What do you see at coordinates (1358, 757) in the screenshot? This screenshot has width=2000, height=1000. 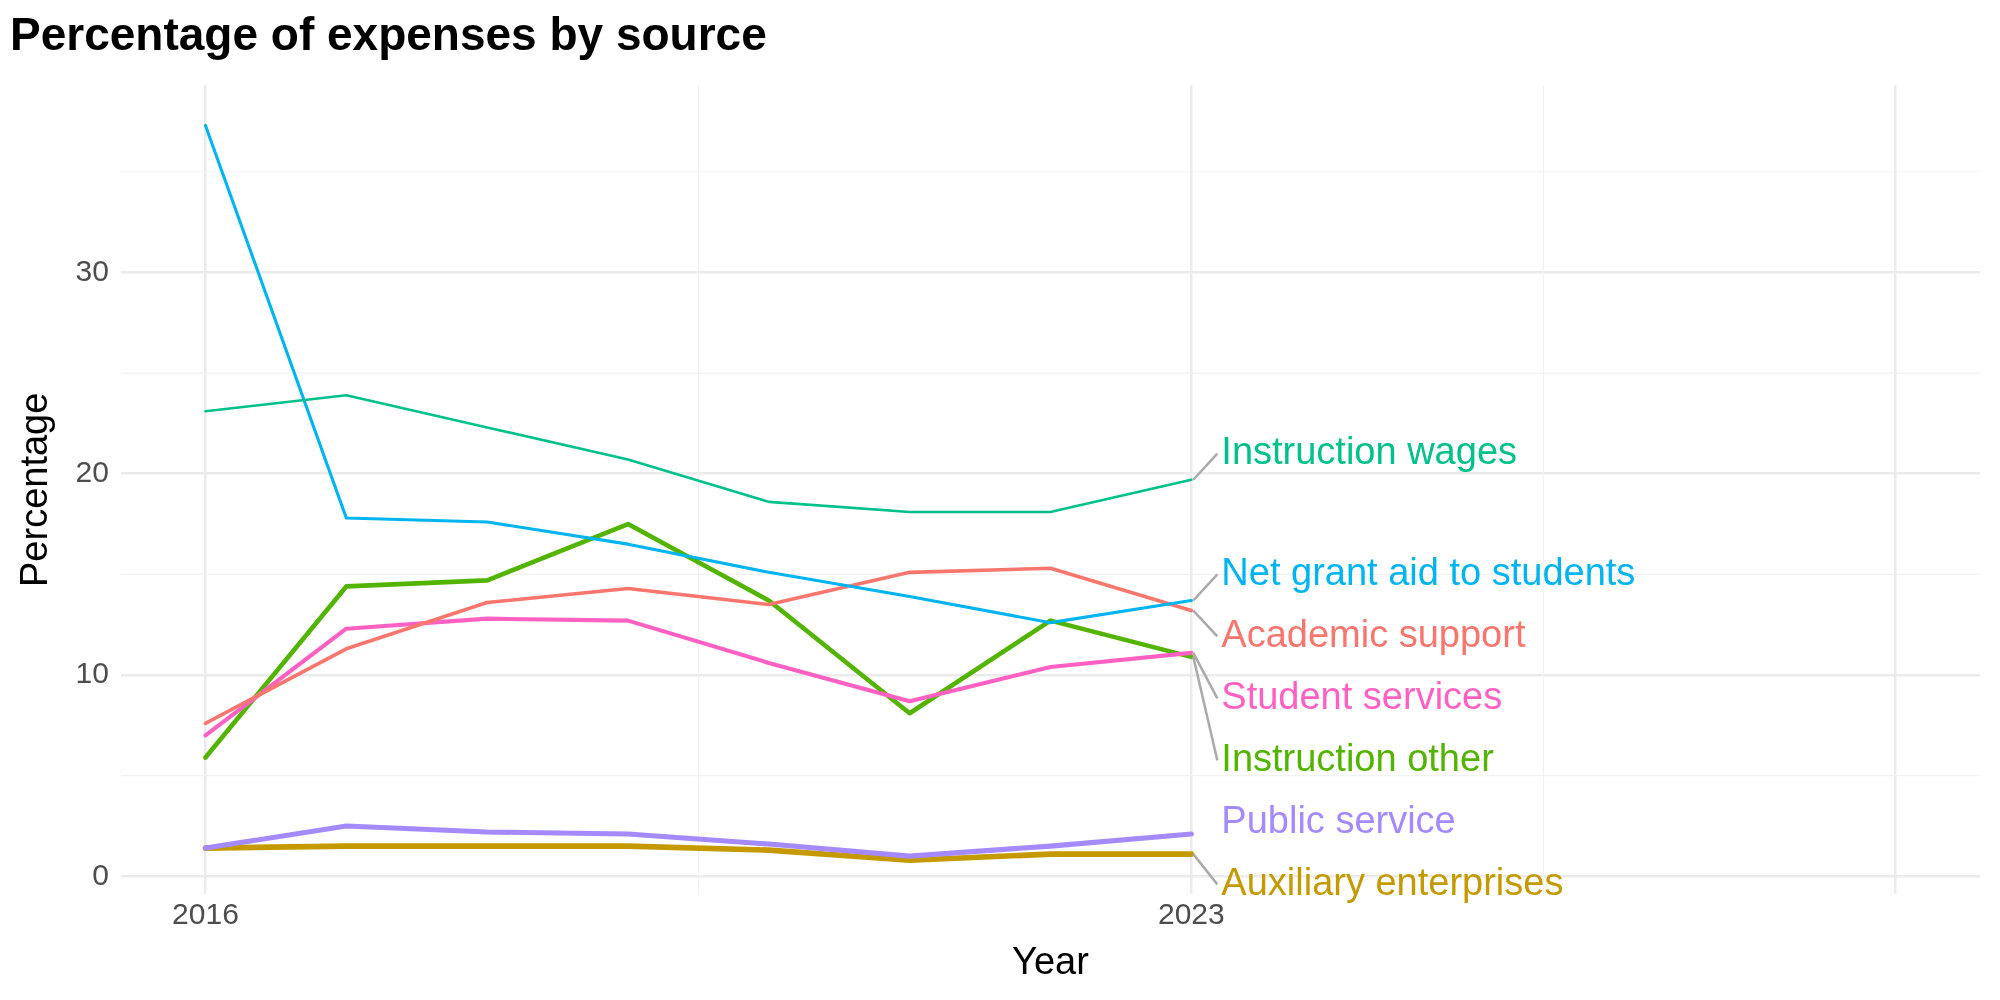 I see `text: Instruction other` at bounding box center [1358, 757].